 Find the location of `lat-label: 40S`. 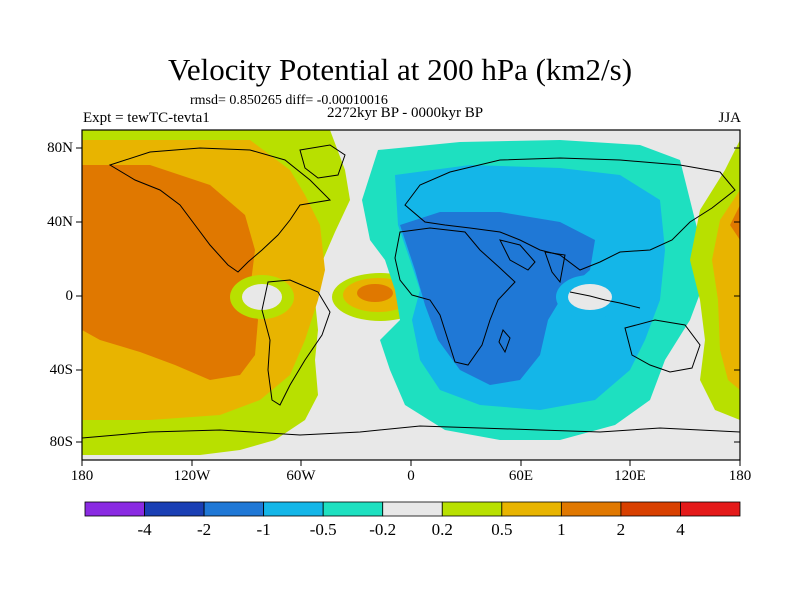

lat-label: 40S is located at coordinates (61, 370).